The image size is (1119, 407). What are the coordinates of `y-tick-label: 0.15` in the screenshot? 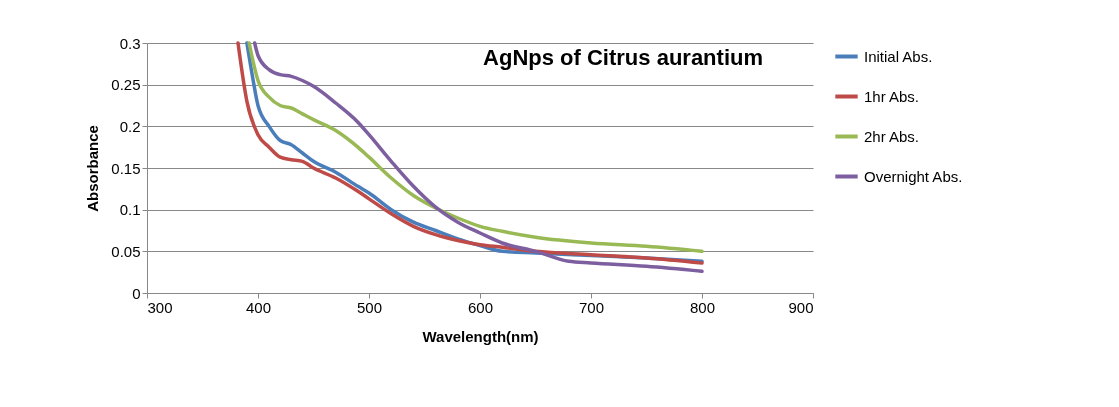 It's located at (126, 168).